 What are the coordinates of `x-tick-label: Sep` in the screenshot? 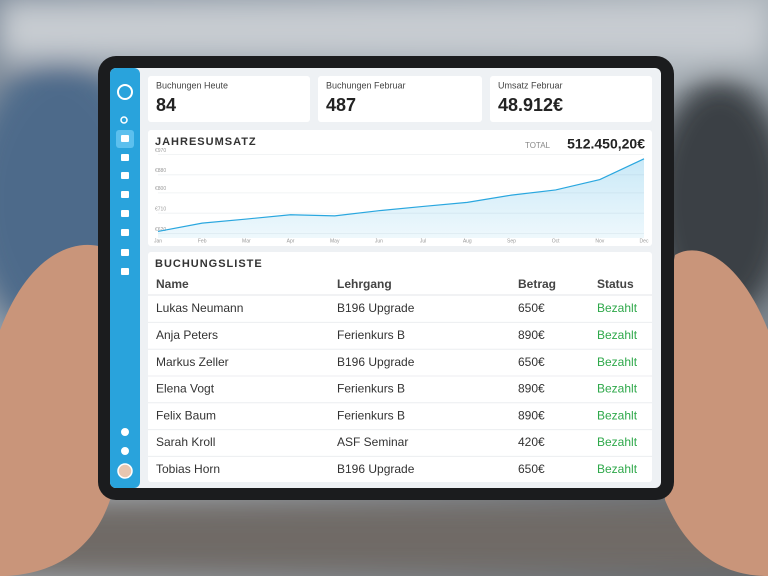 It's located at (511, 241).